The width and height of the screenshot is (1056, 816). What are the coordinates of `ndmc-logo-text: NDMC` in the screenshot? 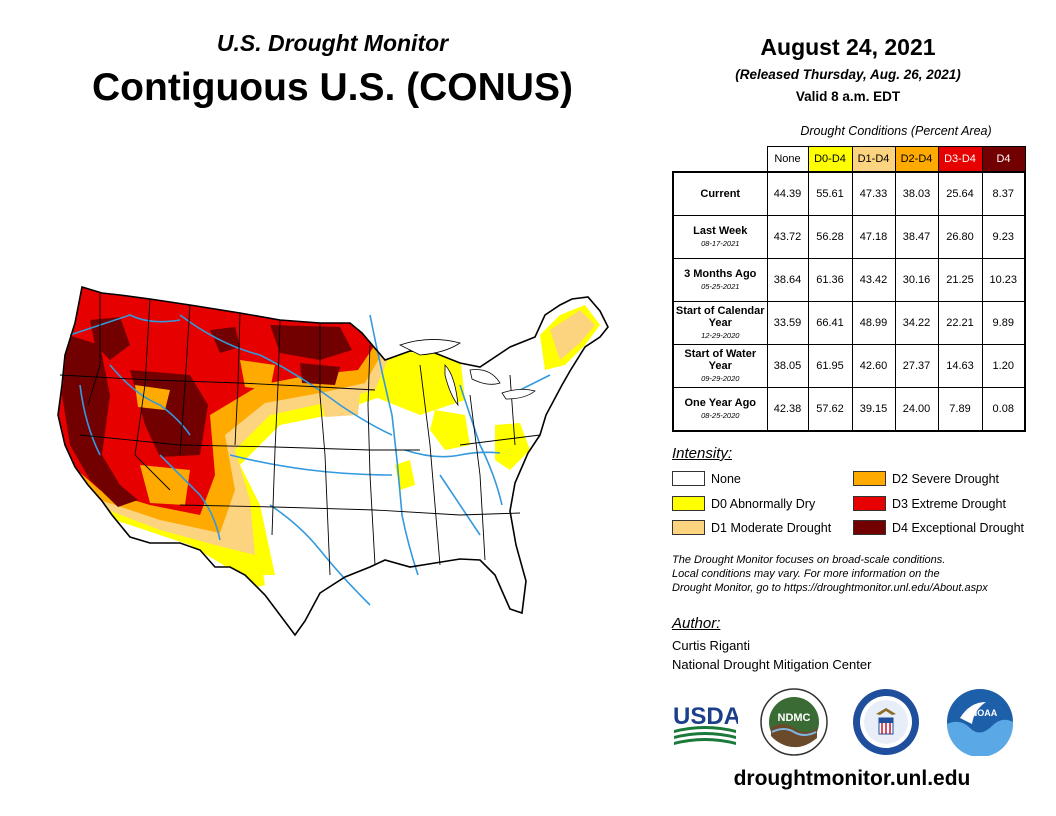 It's located at (794, 718).